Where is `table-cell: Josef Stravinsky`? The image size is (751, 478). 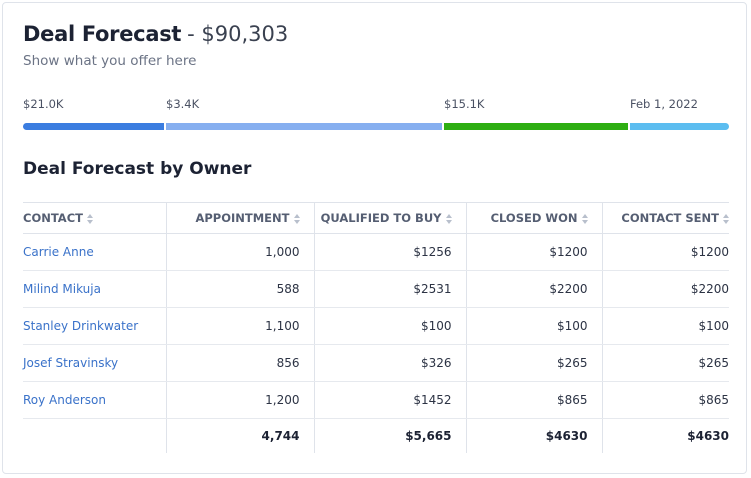 table-cell: Josef Stravinsky is located at coordinates (94, 363).